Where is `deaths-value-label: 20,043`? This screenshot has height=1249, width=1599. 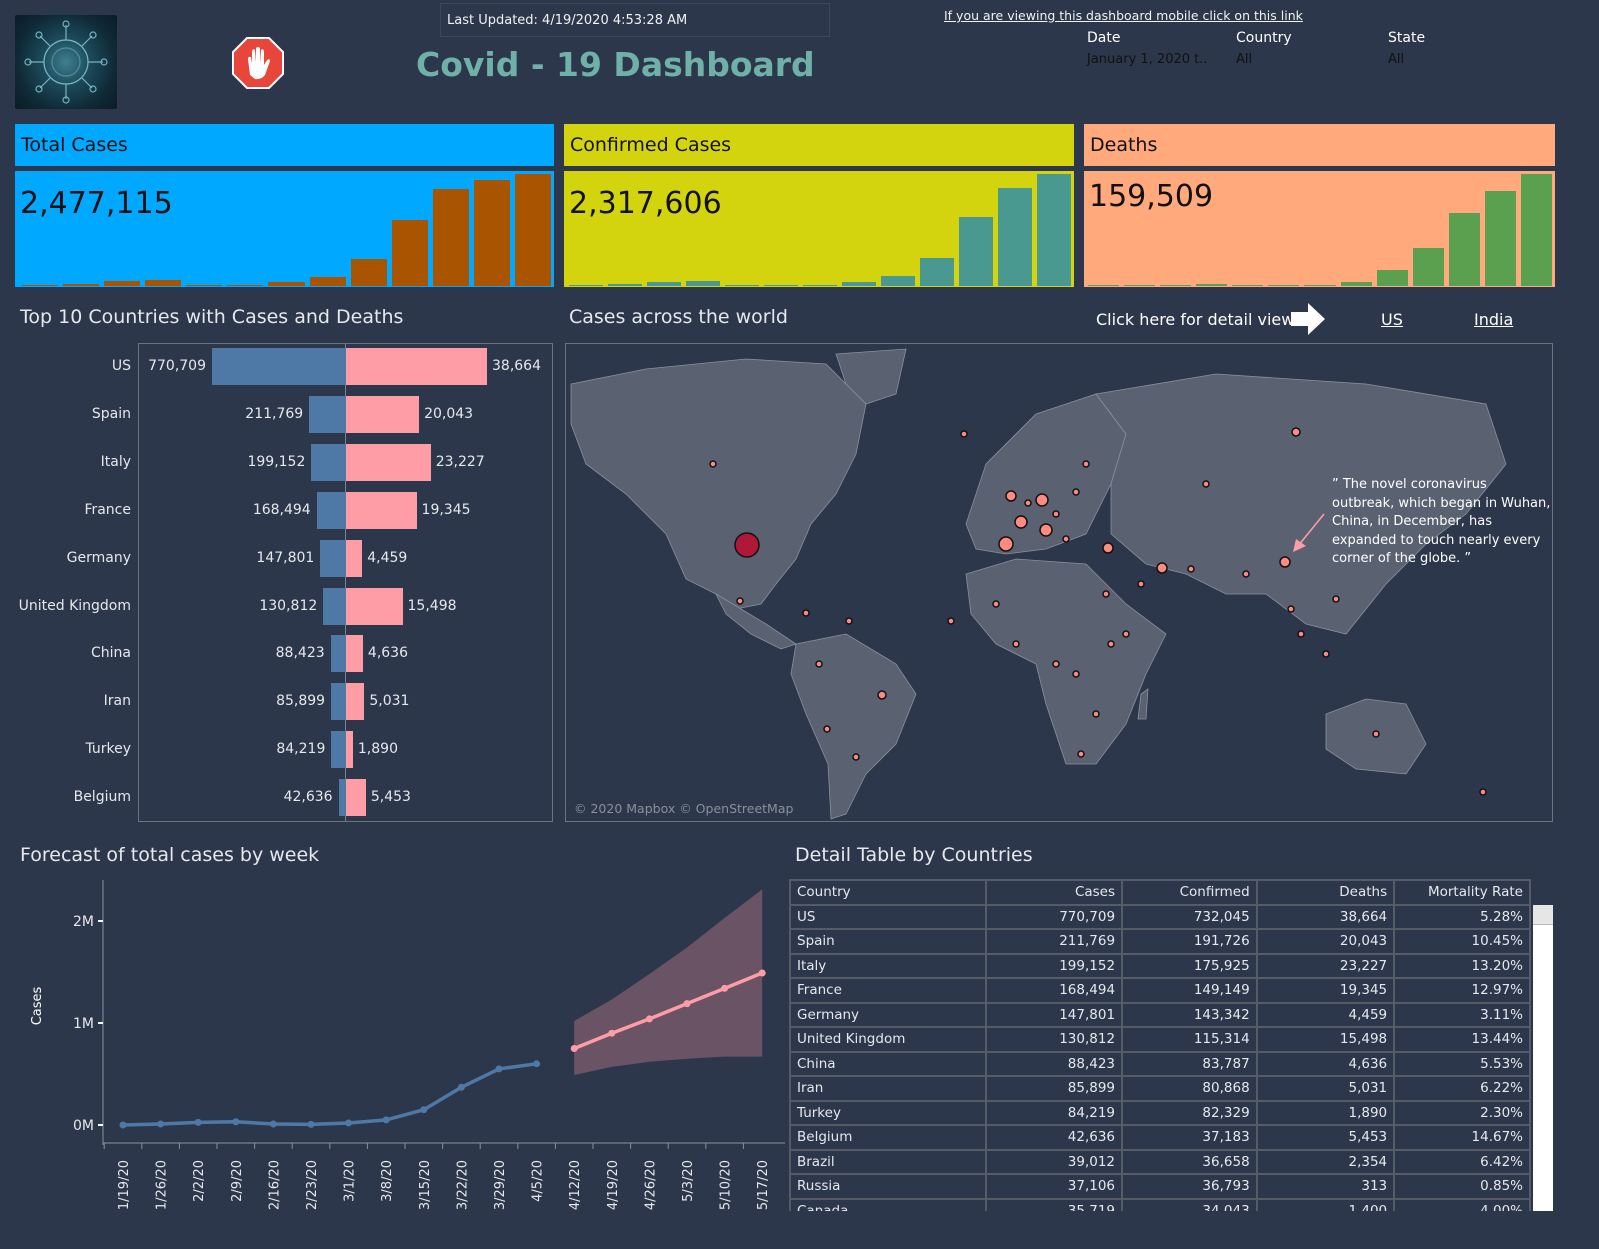 deaths-value-label: 20,043 is located at coordinates (449, 413).